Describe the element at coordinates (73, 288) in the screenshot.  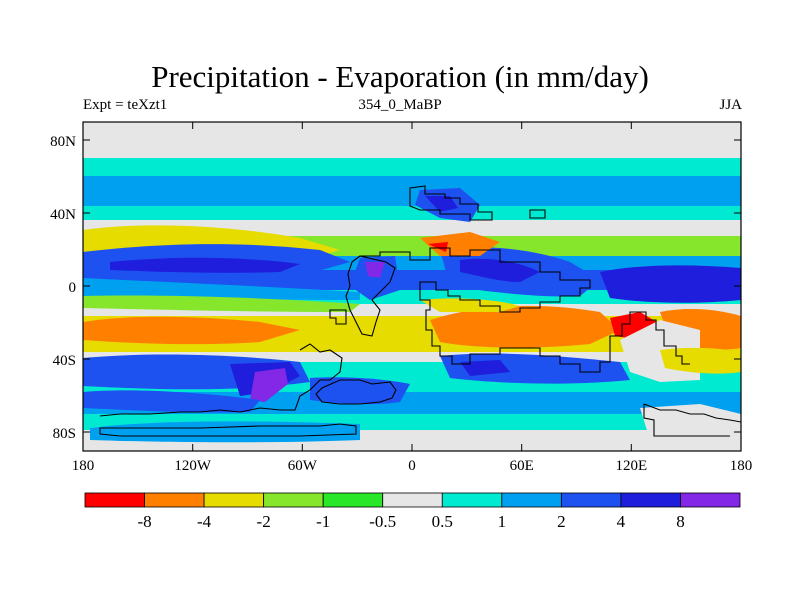
I see `lat-tick-label: 0` at that location.